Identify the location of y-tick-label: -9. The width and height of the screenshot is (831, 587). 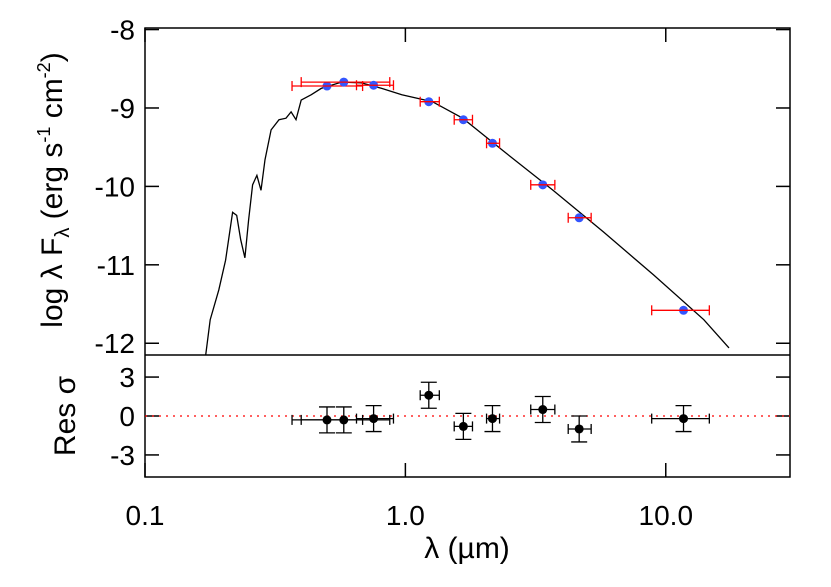
(122, 108).